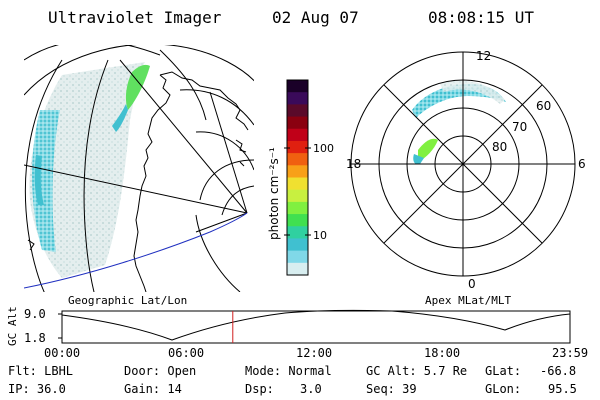  What do you see at coordinates (503, 371) in the screenshot?
I see `glat-label: GLat:` at bounding box center [503, 371].